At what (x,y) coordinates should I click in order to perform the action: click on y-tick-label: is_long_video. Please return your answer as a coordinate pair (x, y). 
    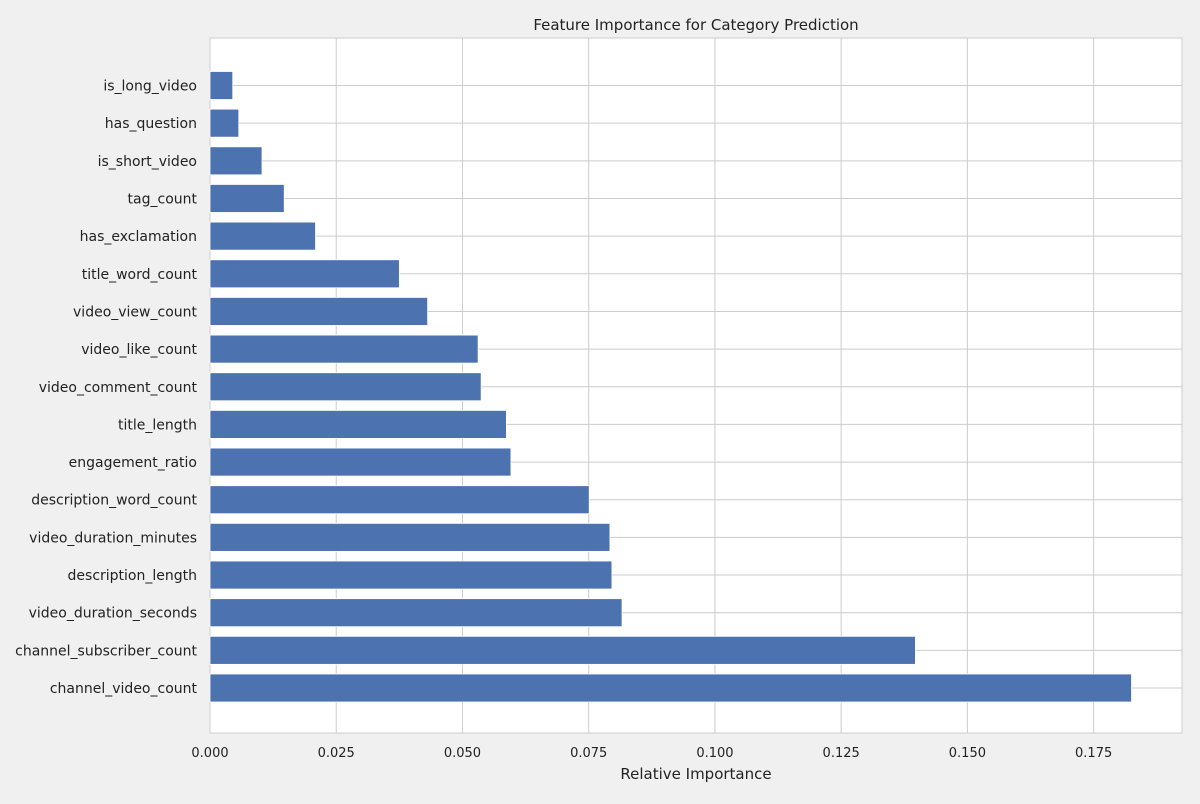
    Looking at the image, I should click on (150, 87).